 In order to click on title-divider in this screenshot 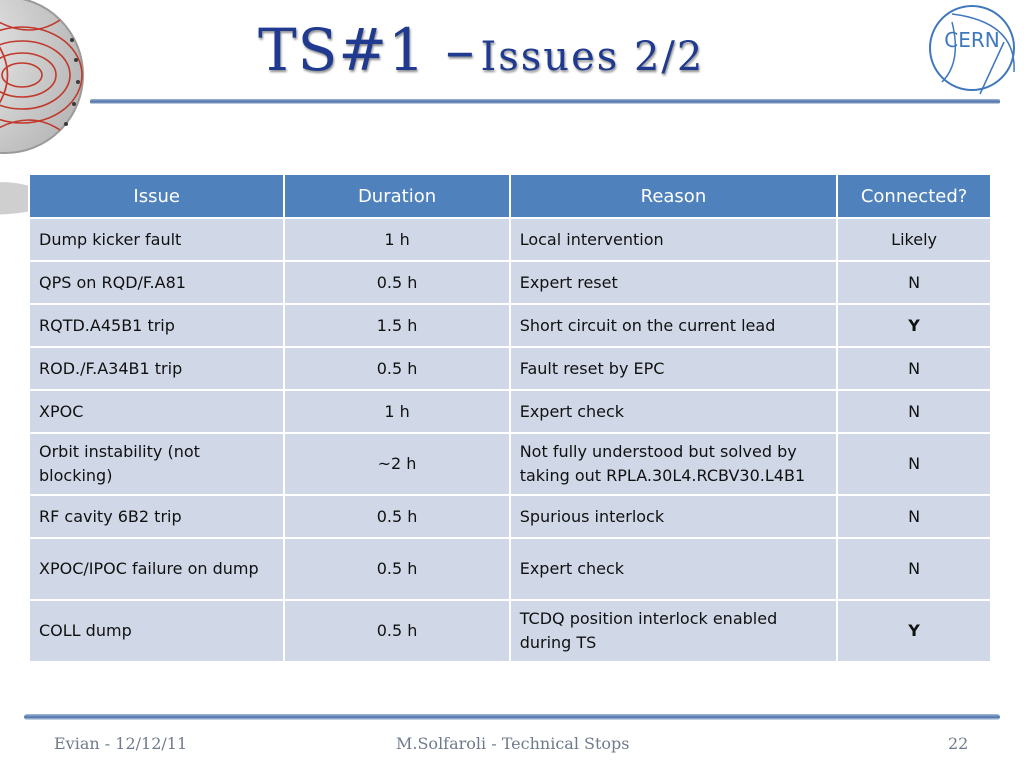, I will do `click(545, 101)`.